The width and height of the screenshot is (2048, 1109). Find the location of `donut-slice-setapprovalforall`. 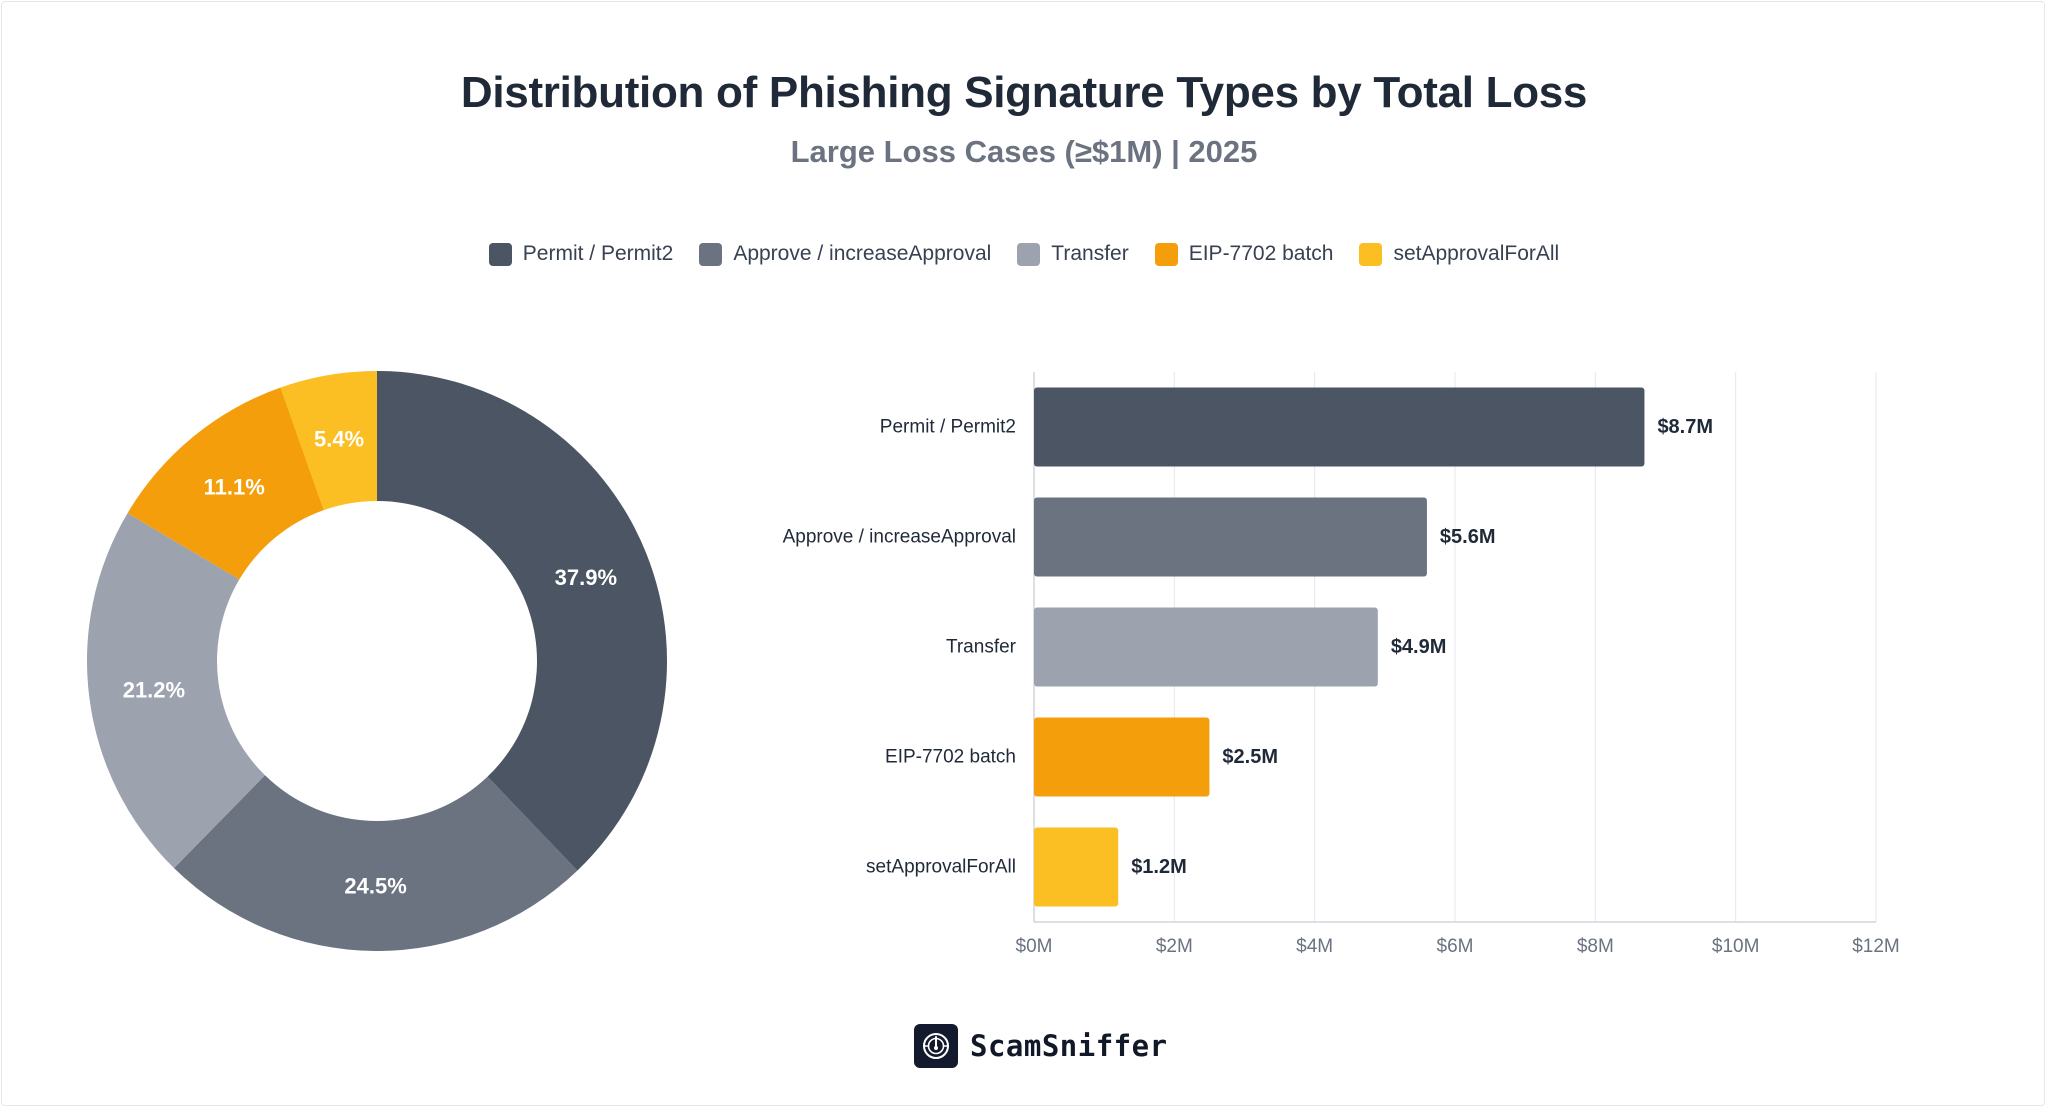

donut-slice-setapprovalforall is located at coordinates (328, 441).